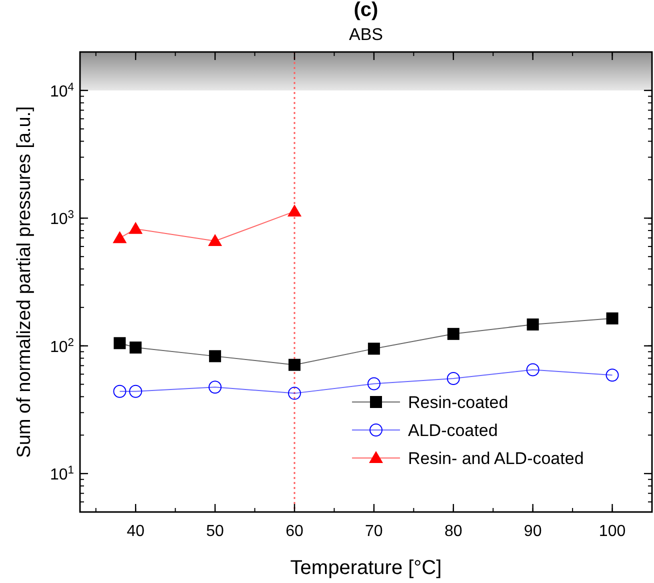  What do you see at coordinates (295, 531) in the screenshot?
I see `x-tick-label: 60` at bounding box center [295, 531].